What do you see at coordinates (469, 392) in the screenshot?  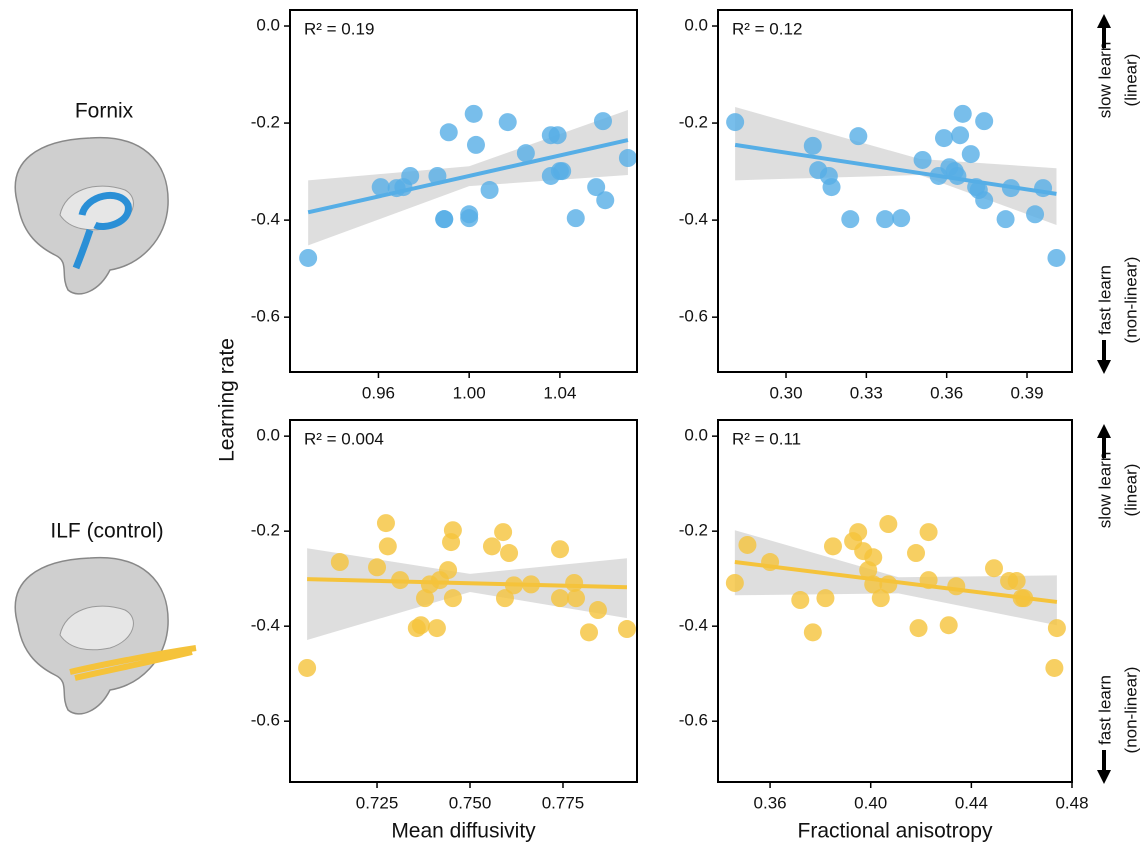 I see `x-tick-label: 1.00` at bounding box center [469, 392].